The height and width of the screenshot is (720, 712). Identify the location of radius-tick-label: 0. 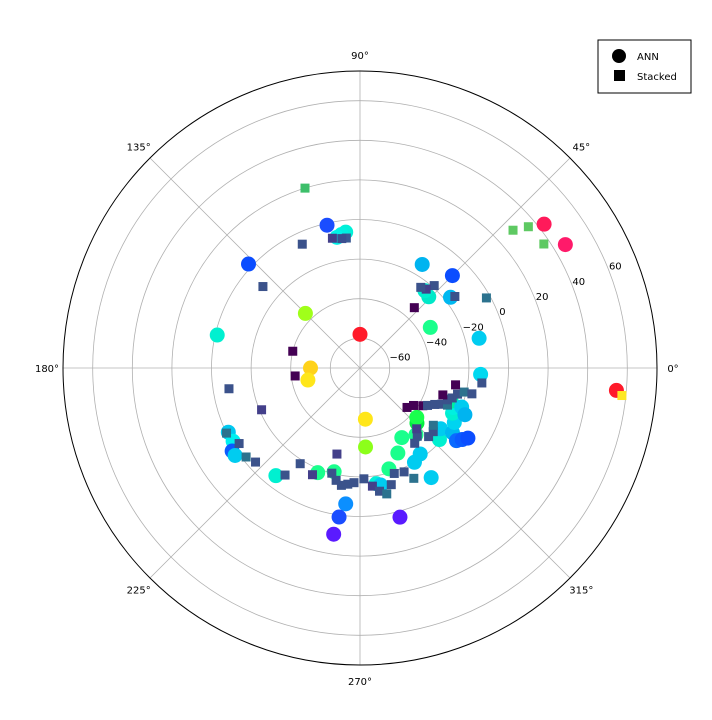
(502, 312).